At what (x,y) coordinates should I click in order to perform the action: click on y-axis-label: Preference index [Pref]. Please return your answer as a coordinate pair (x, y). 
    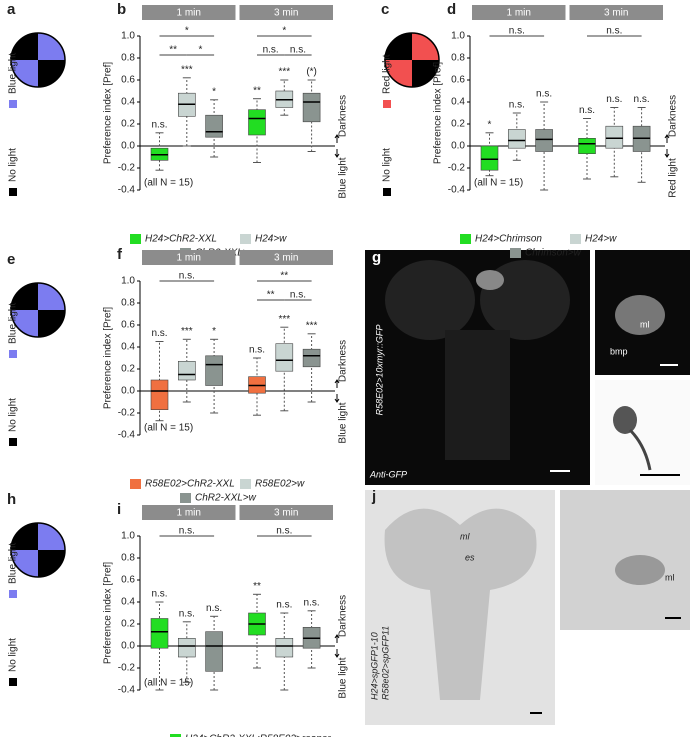
    Looking at the image, I should click on (108, 113).